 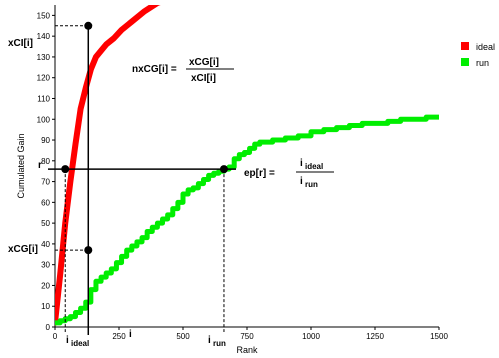 What do you see at coordinates (45, 182) in the screenshot?
I see `y-tick-label: 70` at bounding box center [45, 182].